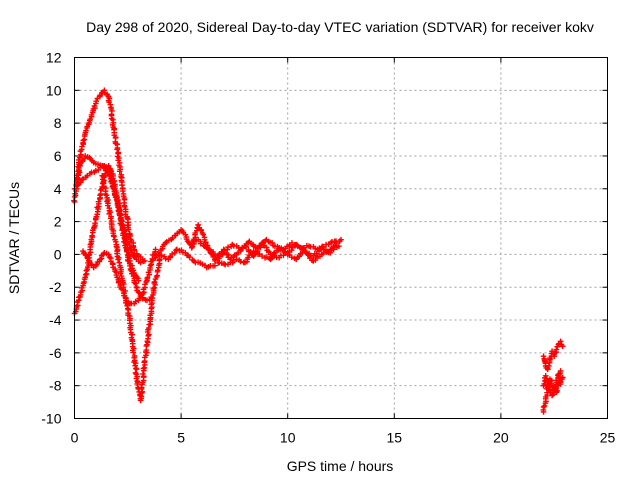  Describe the element at coordinates (55, 320) in the screenshot. I see `y-tick-label: -4` at that location.